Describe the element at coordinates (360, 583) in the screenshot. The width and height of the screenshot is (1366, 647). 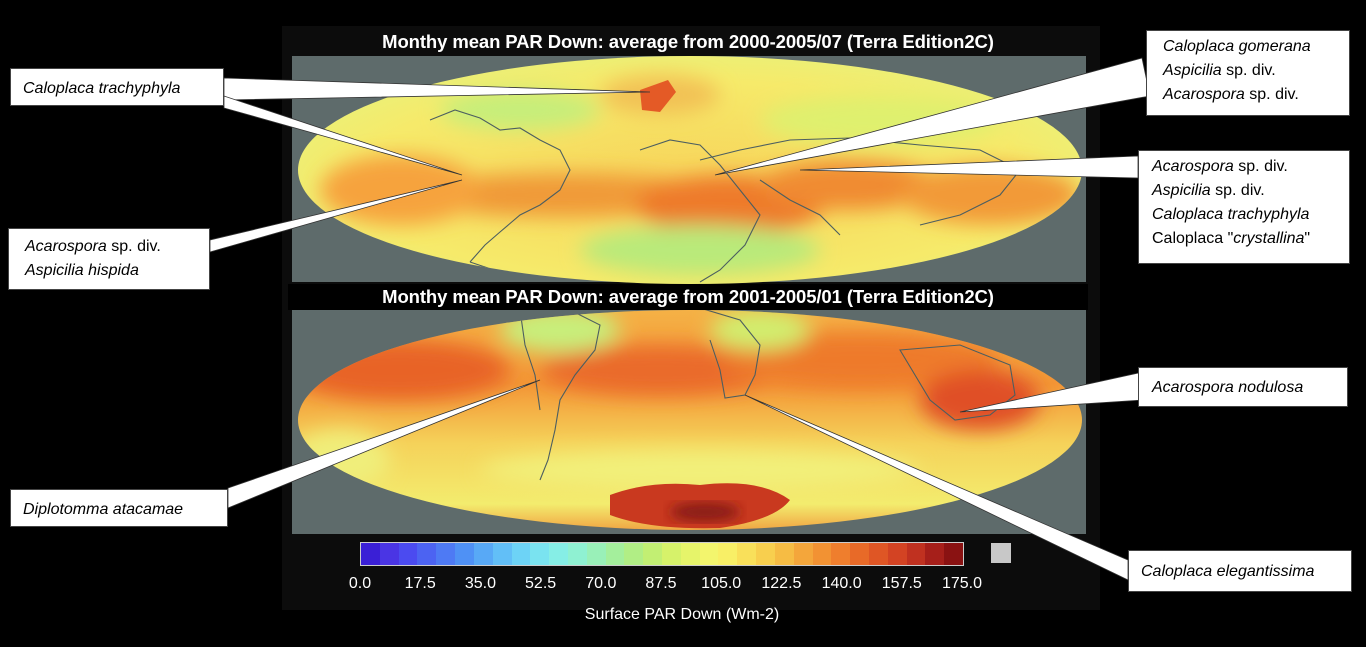
I see `colorbar-tick-label: 0.0` at that location.